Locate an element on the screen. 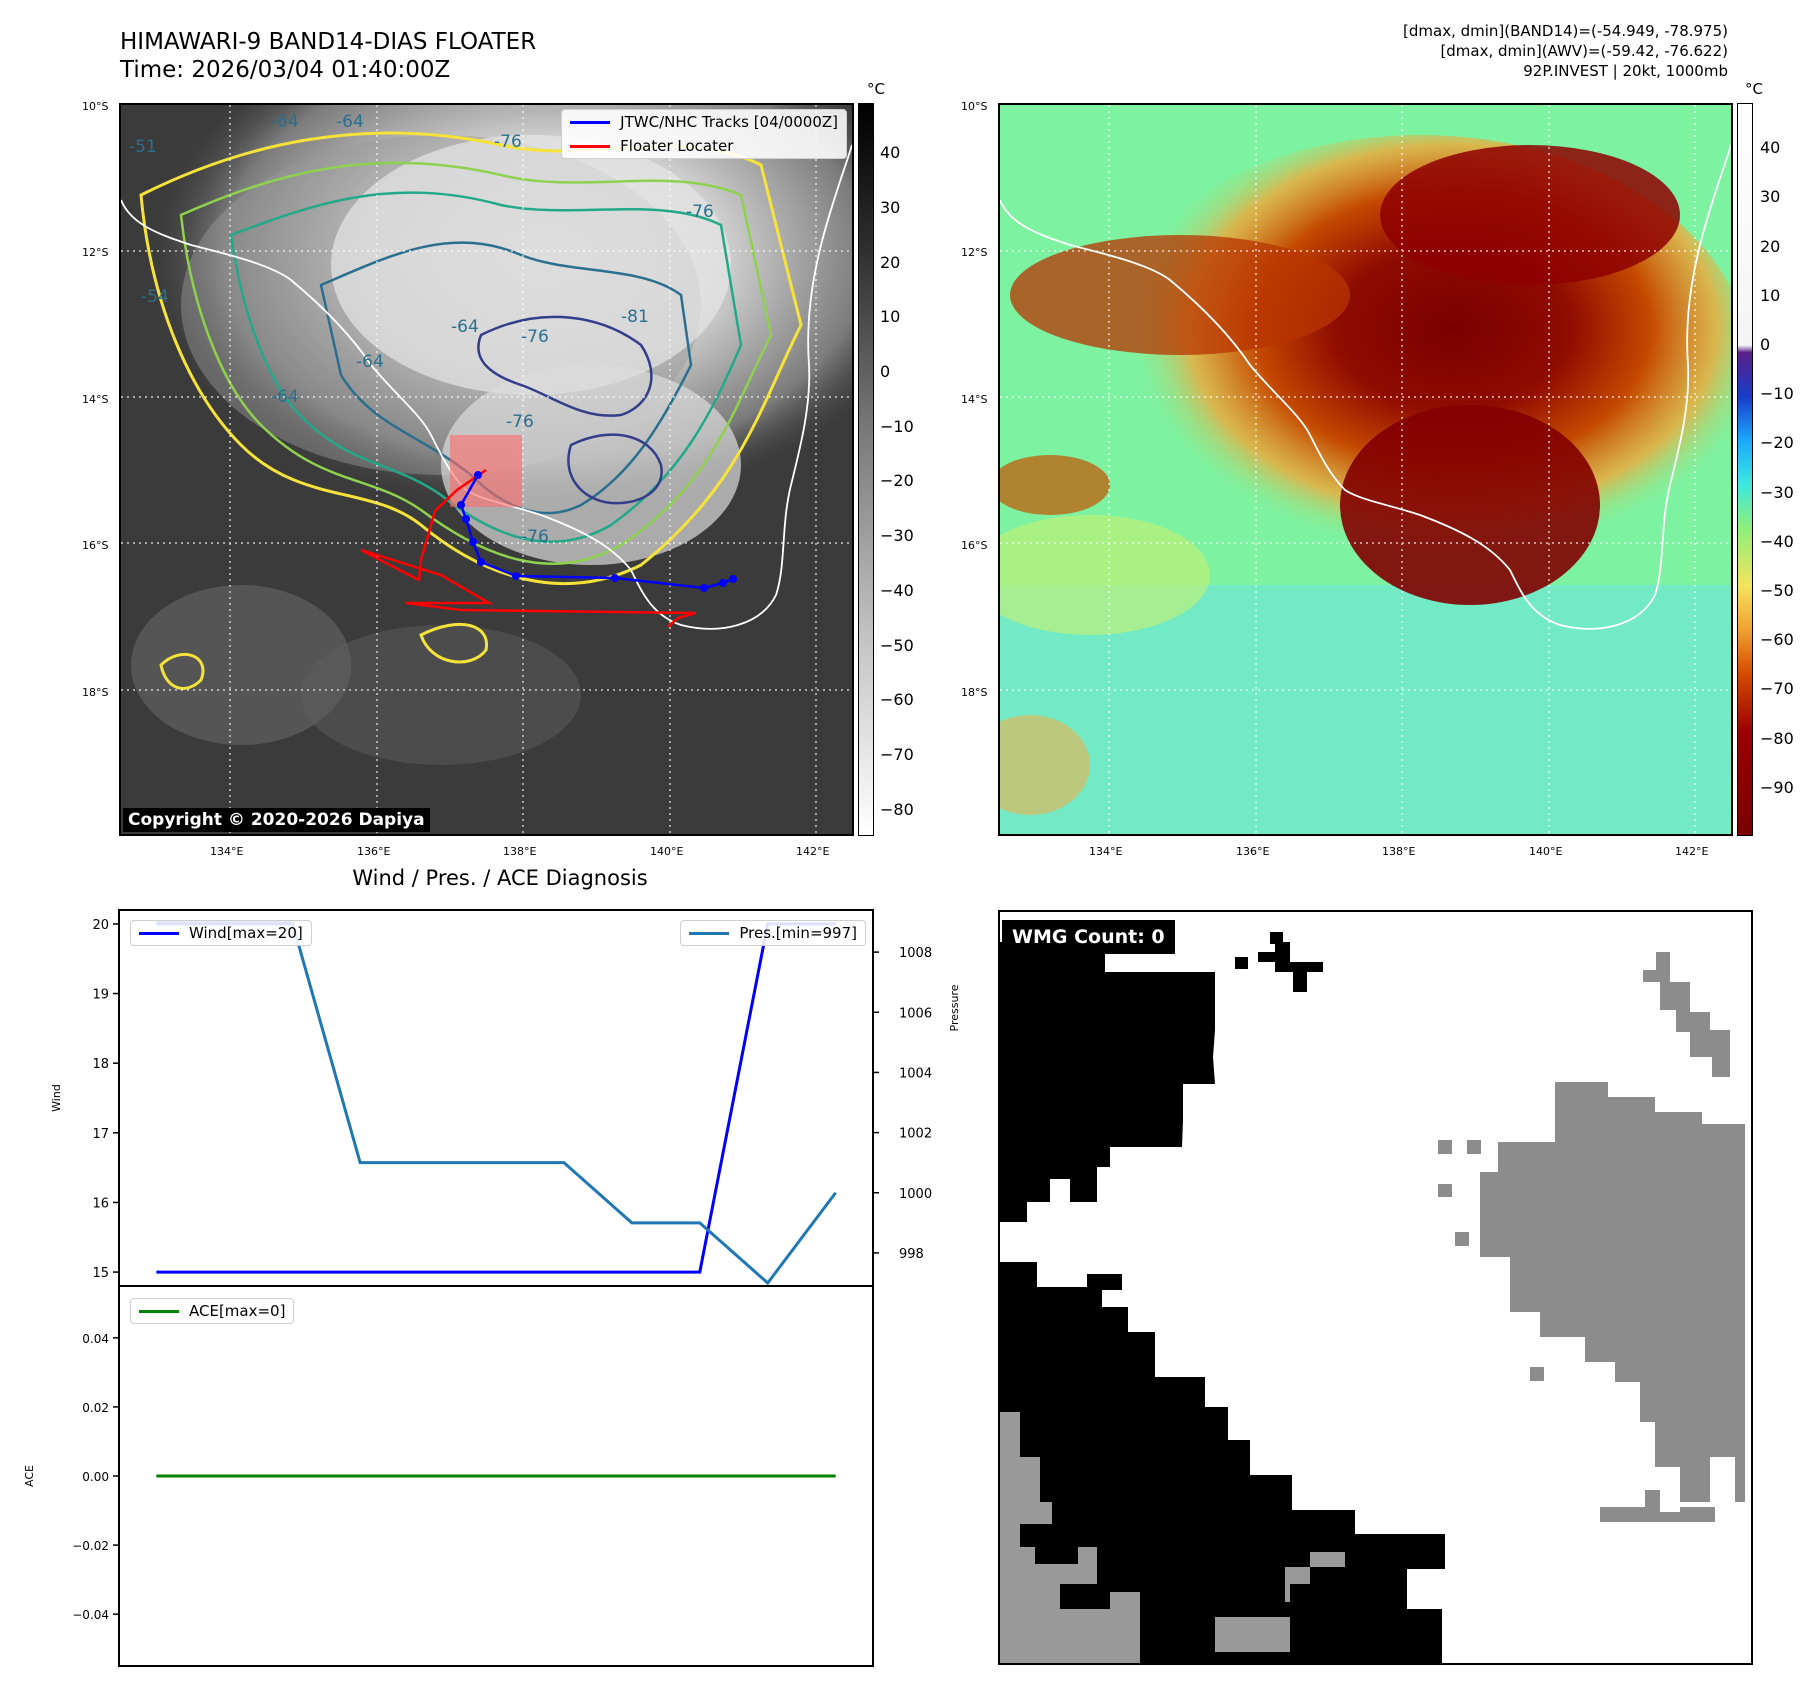 The image size is (1813, 1692). legend-item-jtwc: JTWC/NHC Tracks [04/0000Z] is located at coordinates (704, 122).